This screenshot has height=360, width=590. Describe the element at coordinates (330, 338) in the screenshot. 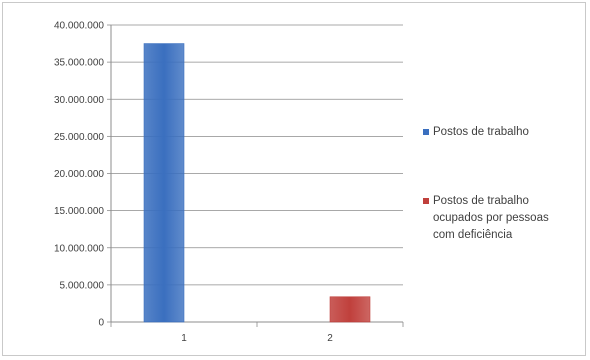

I see `x-tick-label: 2` at that location.